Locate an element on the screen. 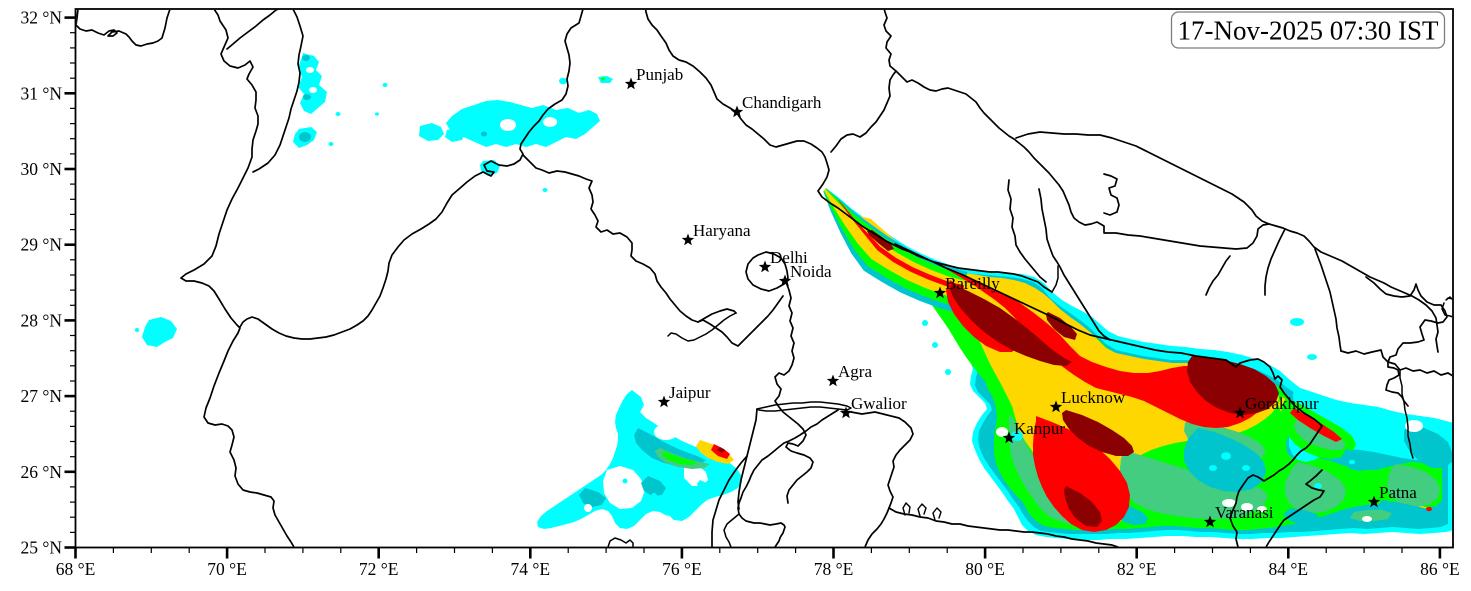 The height and width of the screenshot is (591, 1471). svg-text: 29 °N is located at coordinates (41, 245).